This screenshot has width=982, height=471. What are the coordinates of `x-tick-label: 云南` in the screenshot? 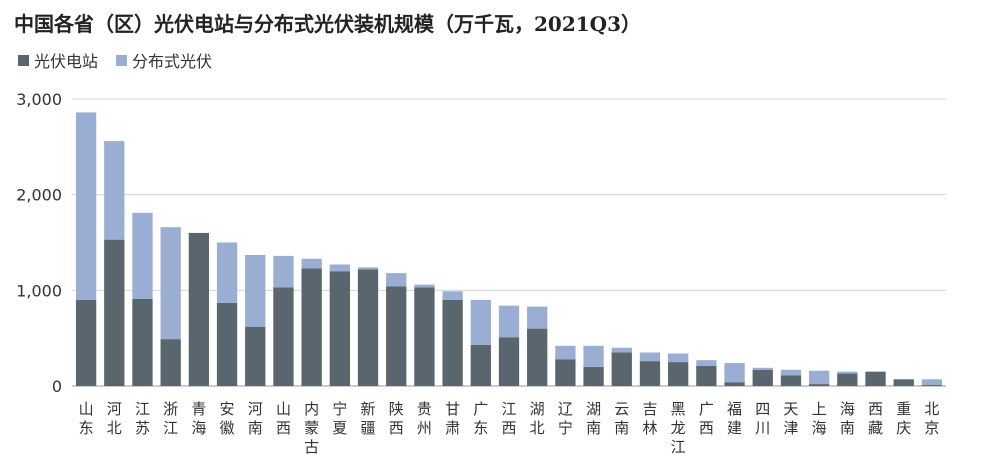 It's located at (621, 418).